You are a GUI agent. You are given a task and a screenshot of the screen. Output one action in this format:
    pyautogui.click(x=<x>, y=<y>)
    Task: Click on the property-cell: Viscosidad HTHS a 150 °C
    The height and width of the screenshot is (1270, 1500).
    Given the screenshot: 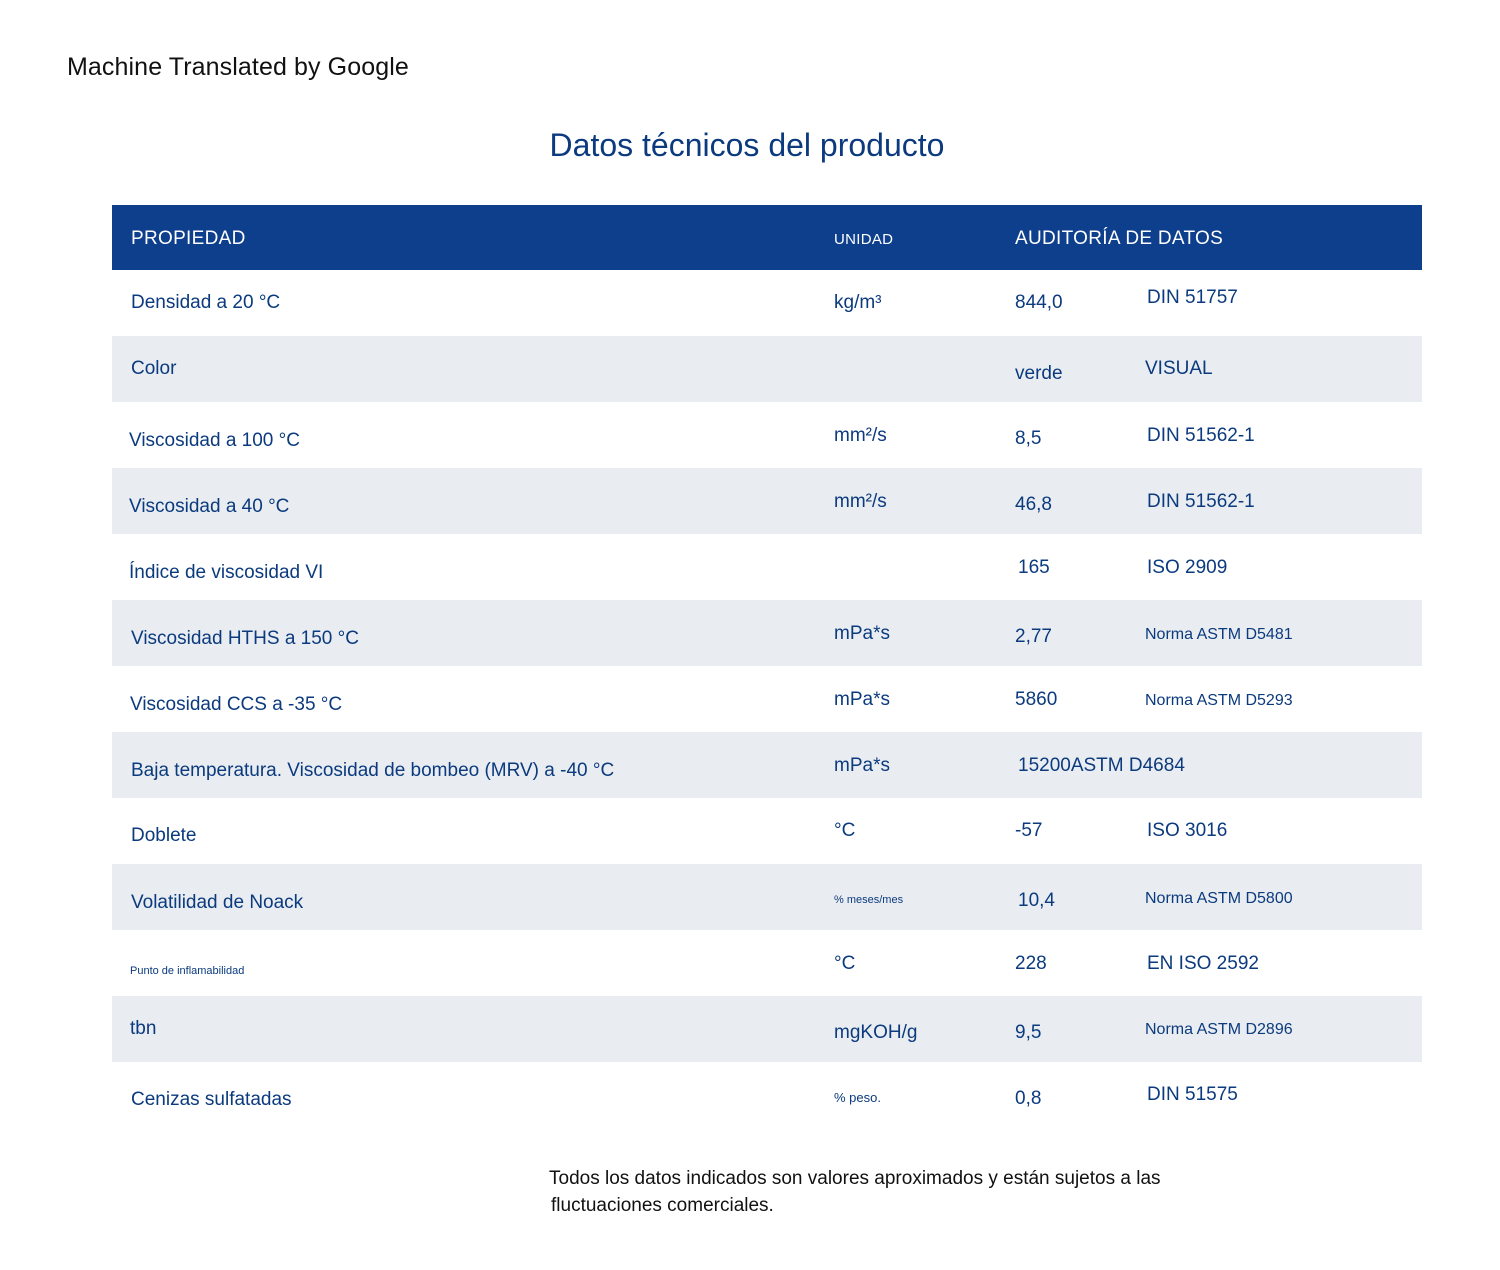 What is the action you would take?
    pyautogui.click(x=245, y=638)
    